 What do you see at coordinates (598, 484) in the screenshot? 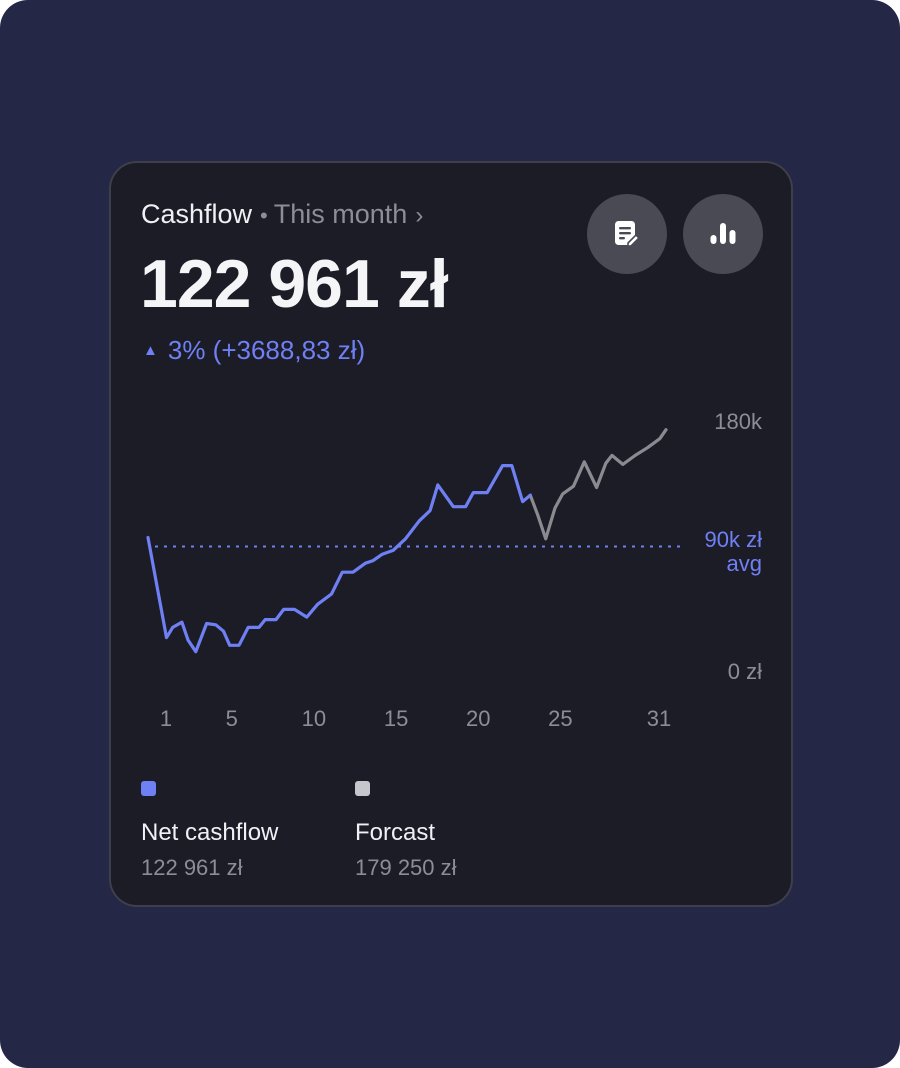
I see `series-line-forecast` at bounding box center [598, 484].